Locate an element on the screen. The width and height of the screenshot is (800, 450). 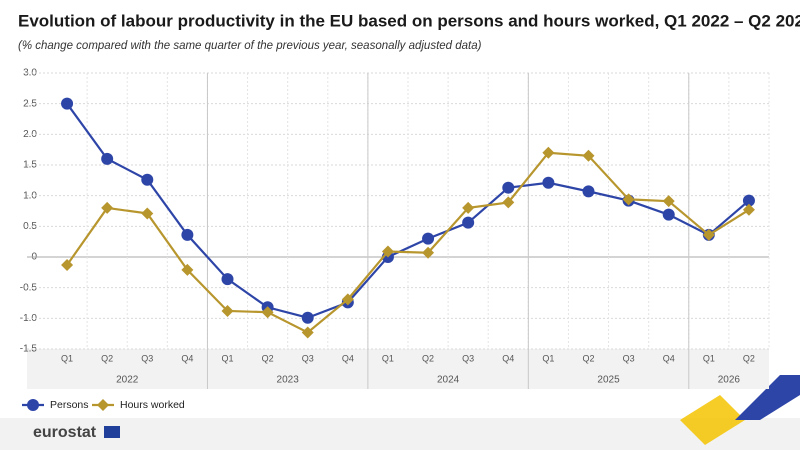
legend-label: Hours worked is located at coordinates (152, 405).